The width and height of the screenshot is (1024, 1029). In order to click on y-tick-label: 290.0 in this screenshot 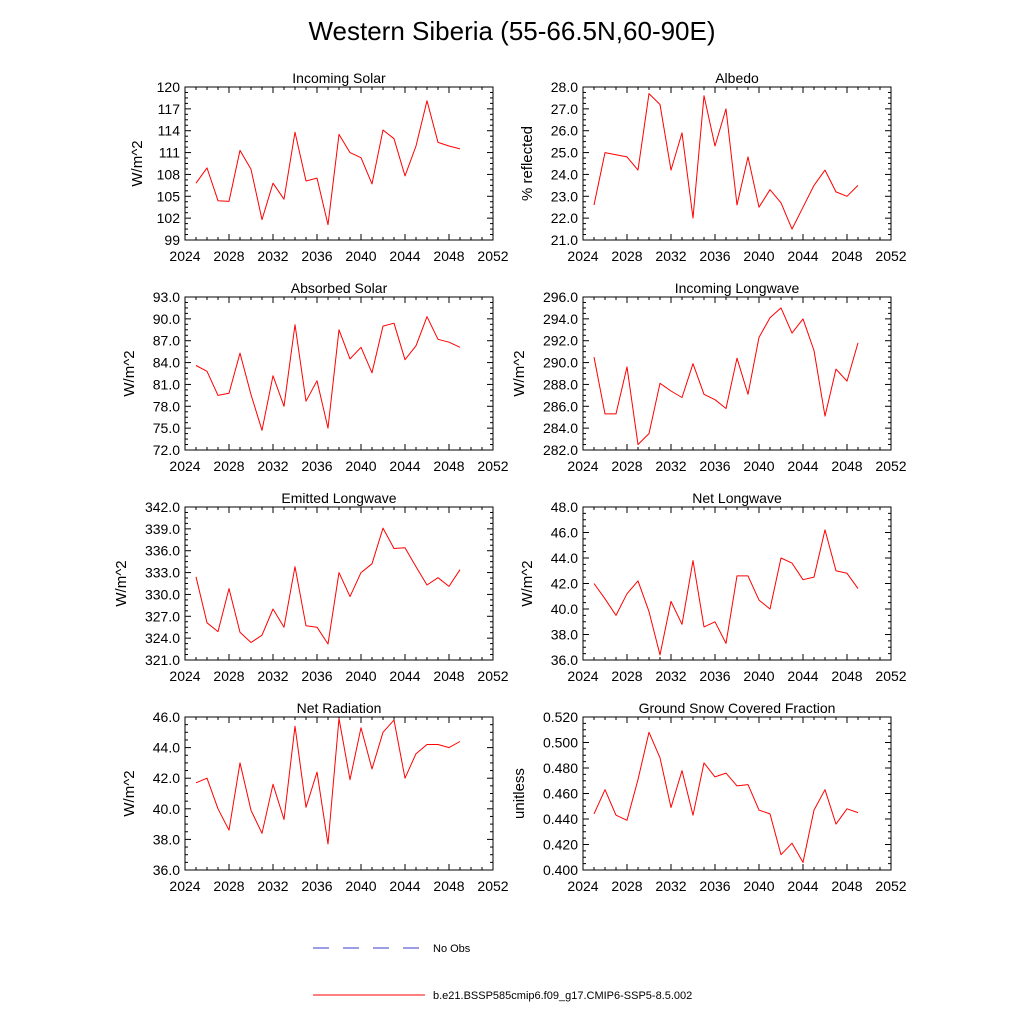, I will do `click(560, 363)`.